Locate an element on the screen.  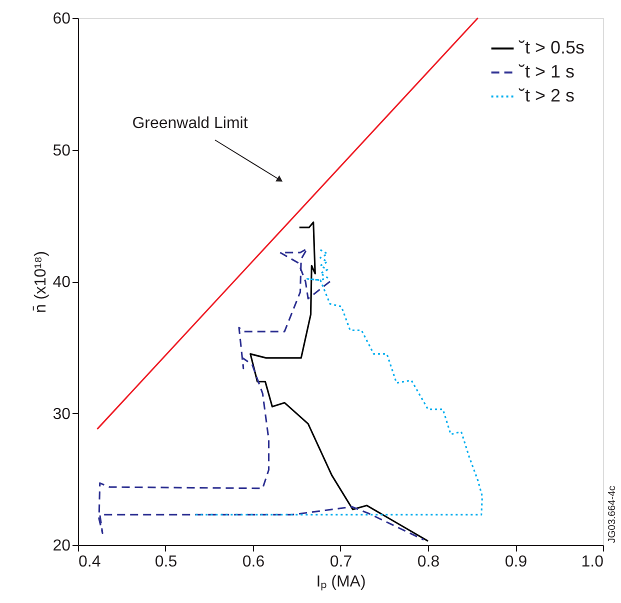
x-tick-label: 0.7 is located at coordinates (341, 562).